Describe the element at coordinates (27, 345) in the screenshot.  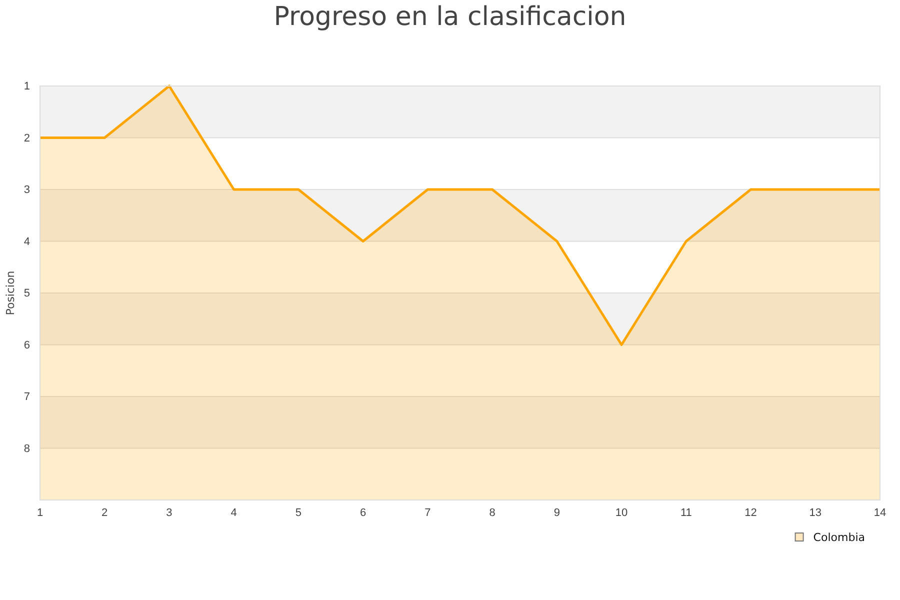
I see `y-tick-label: 6` at that location.